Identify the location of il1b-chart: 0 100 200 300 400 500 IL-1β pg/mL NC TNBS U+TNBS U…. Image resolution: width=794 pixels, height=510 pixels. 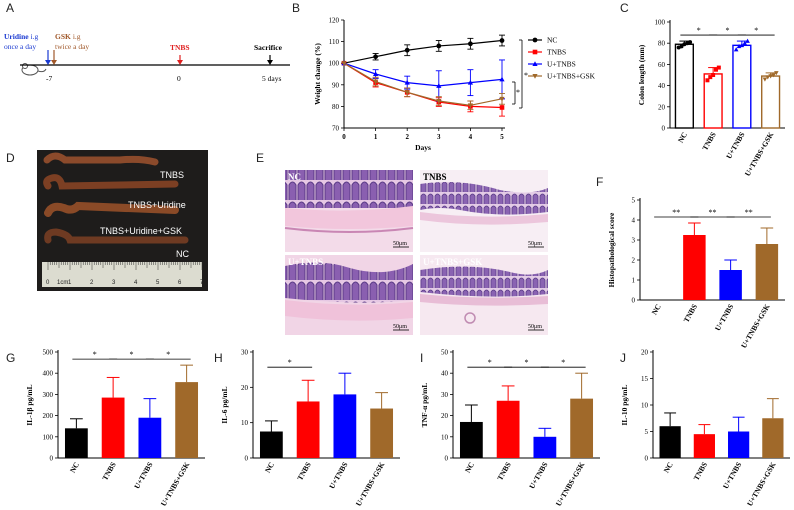
(115, 428).